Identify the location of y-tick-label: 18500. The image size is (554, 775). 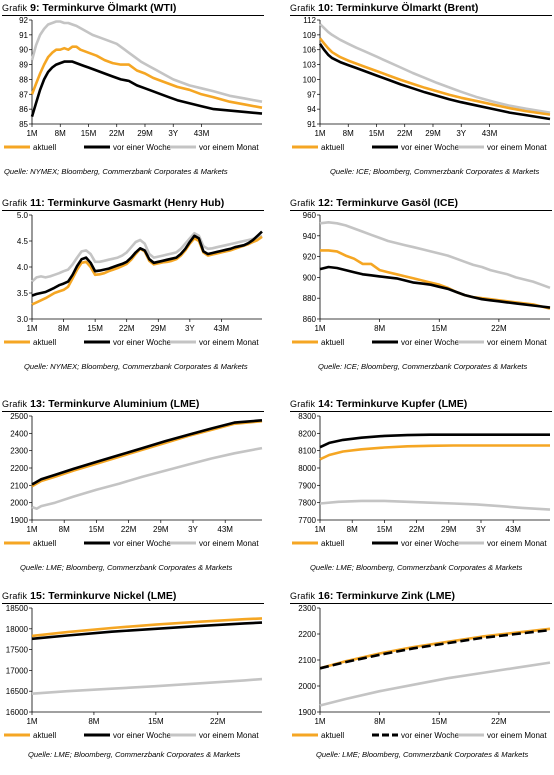
(17, 608).